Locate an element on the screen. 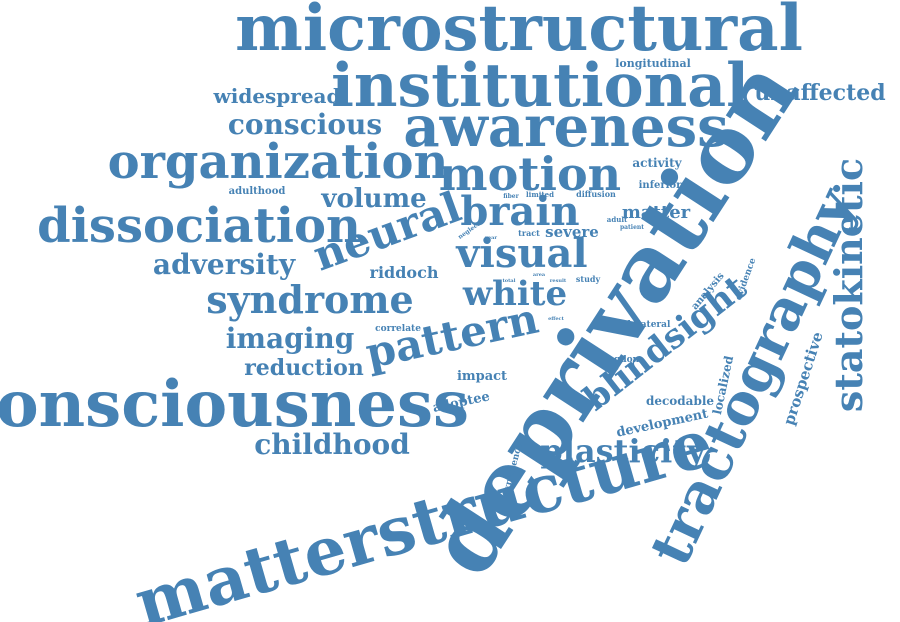 Image resolution: width=900 pixels, height=622 pixels. word-year: year is located at coordinates (490, 238).